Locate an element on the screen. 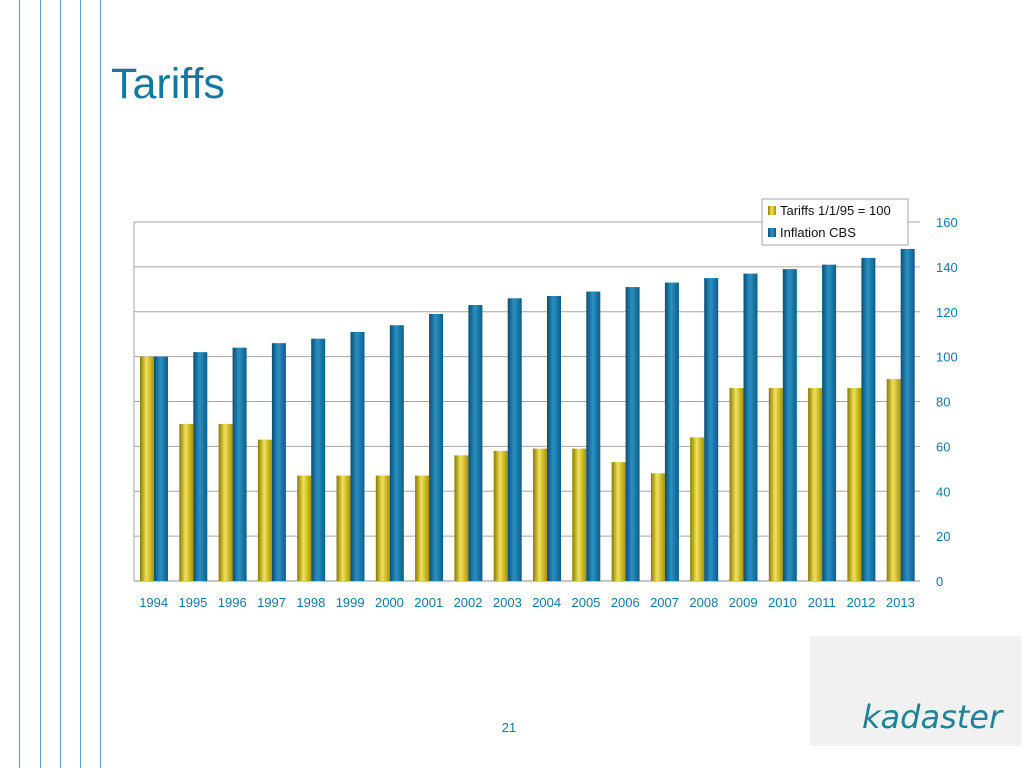 This screenshot has height=768, width=1024. bar-inflation-2011 is located at coordinates (829, 422).